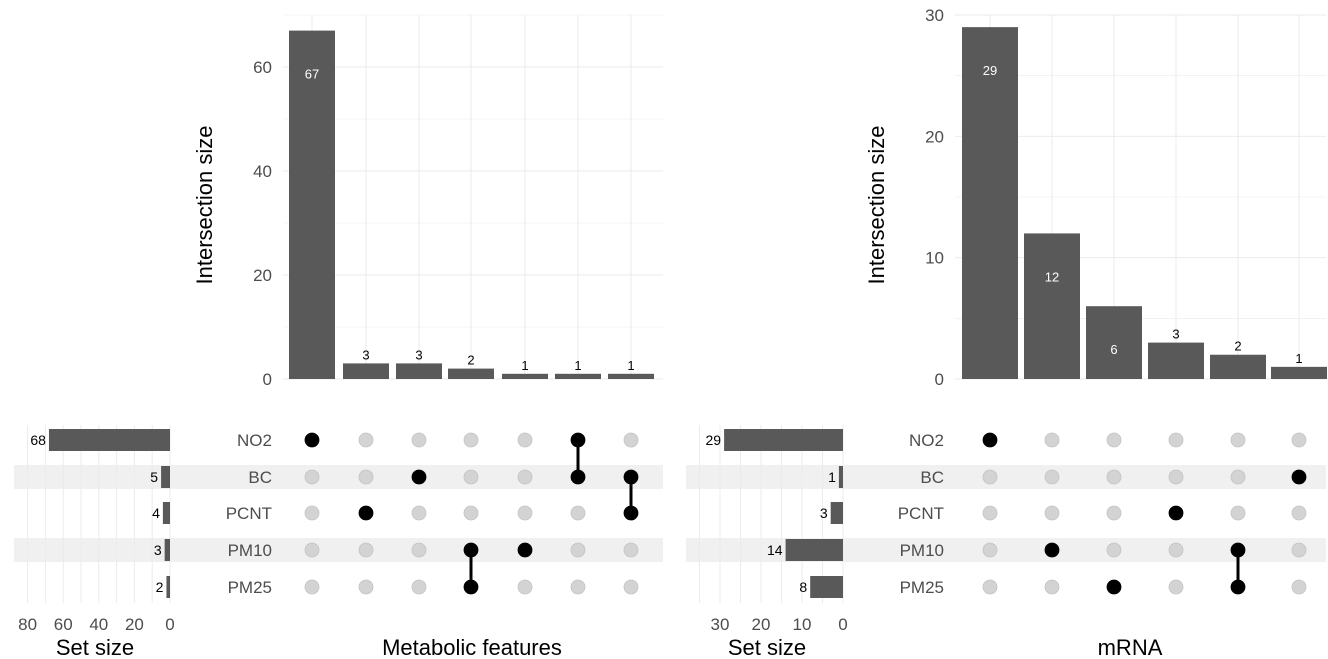 Image resolution: width=1328 pixels, height=659 pixels. What do you see at coordinates (204, 205) in the screenshot?
I see `y-axis-title: Intersection size` at bounding box center [204, 205].